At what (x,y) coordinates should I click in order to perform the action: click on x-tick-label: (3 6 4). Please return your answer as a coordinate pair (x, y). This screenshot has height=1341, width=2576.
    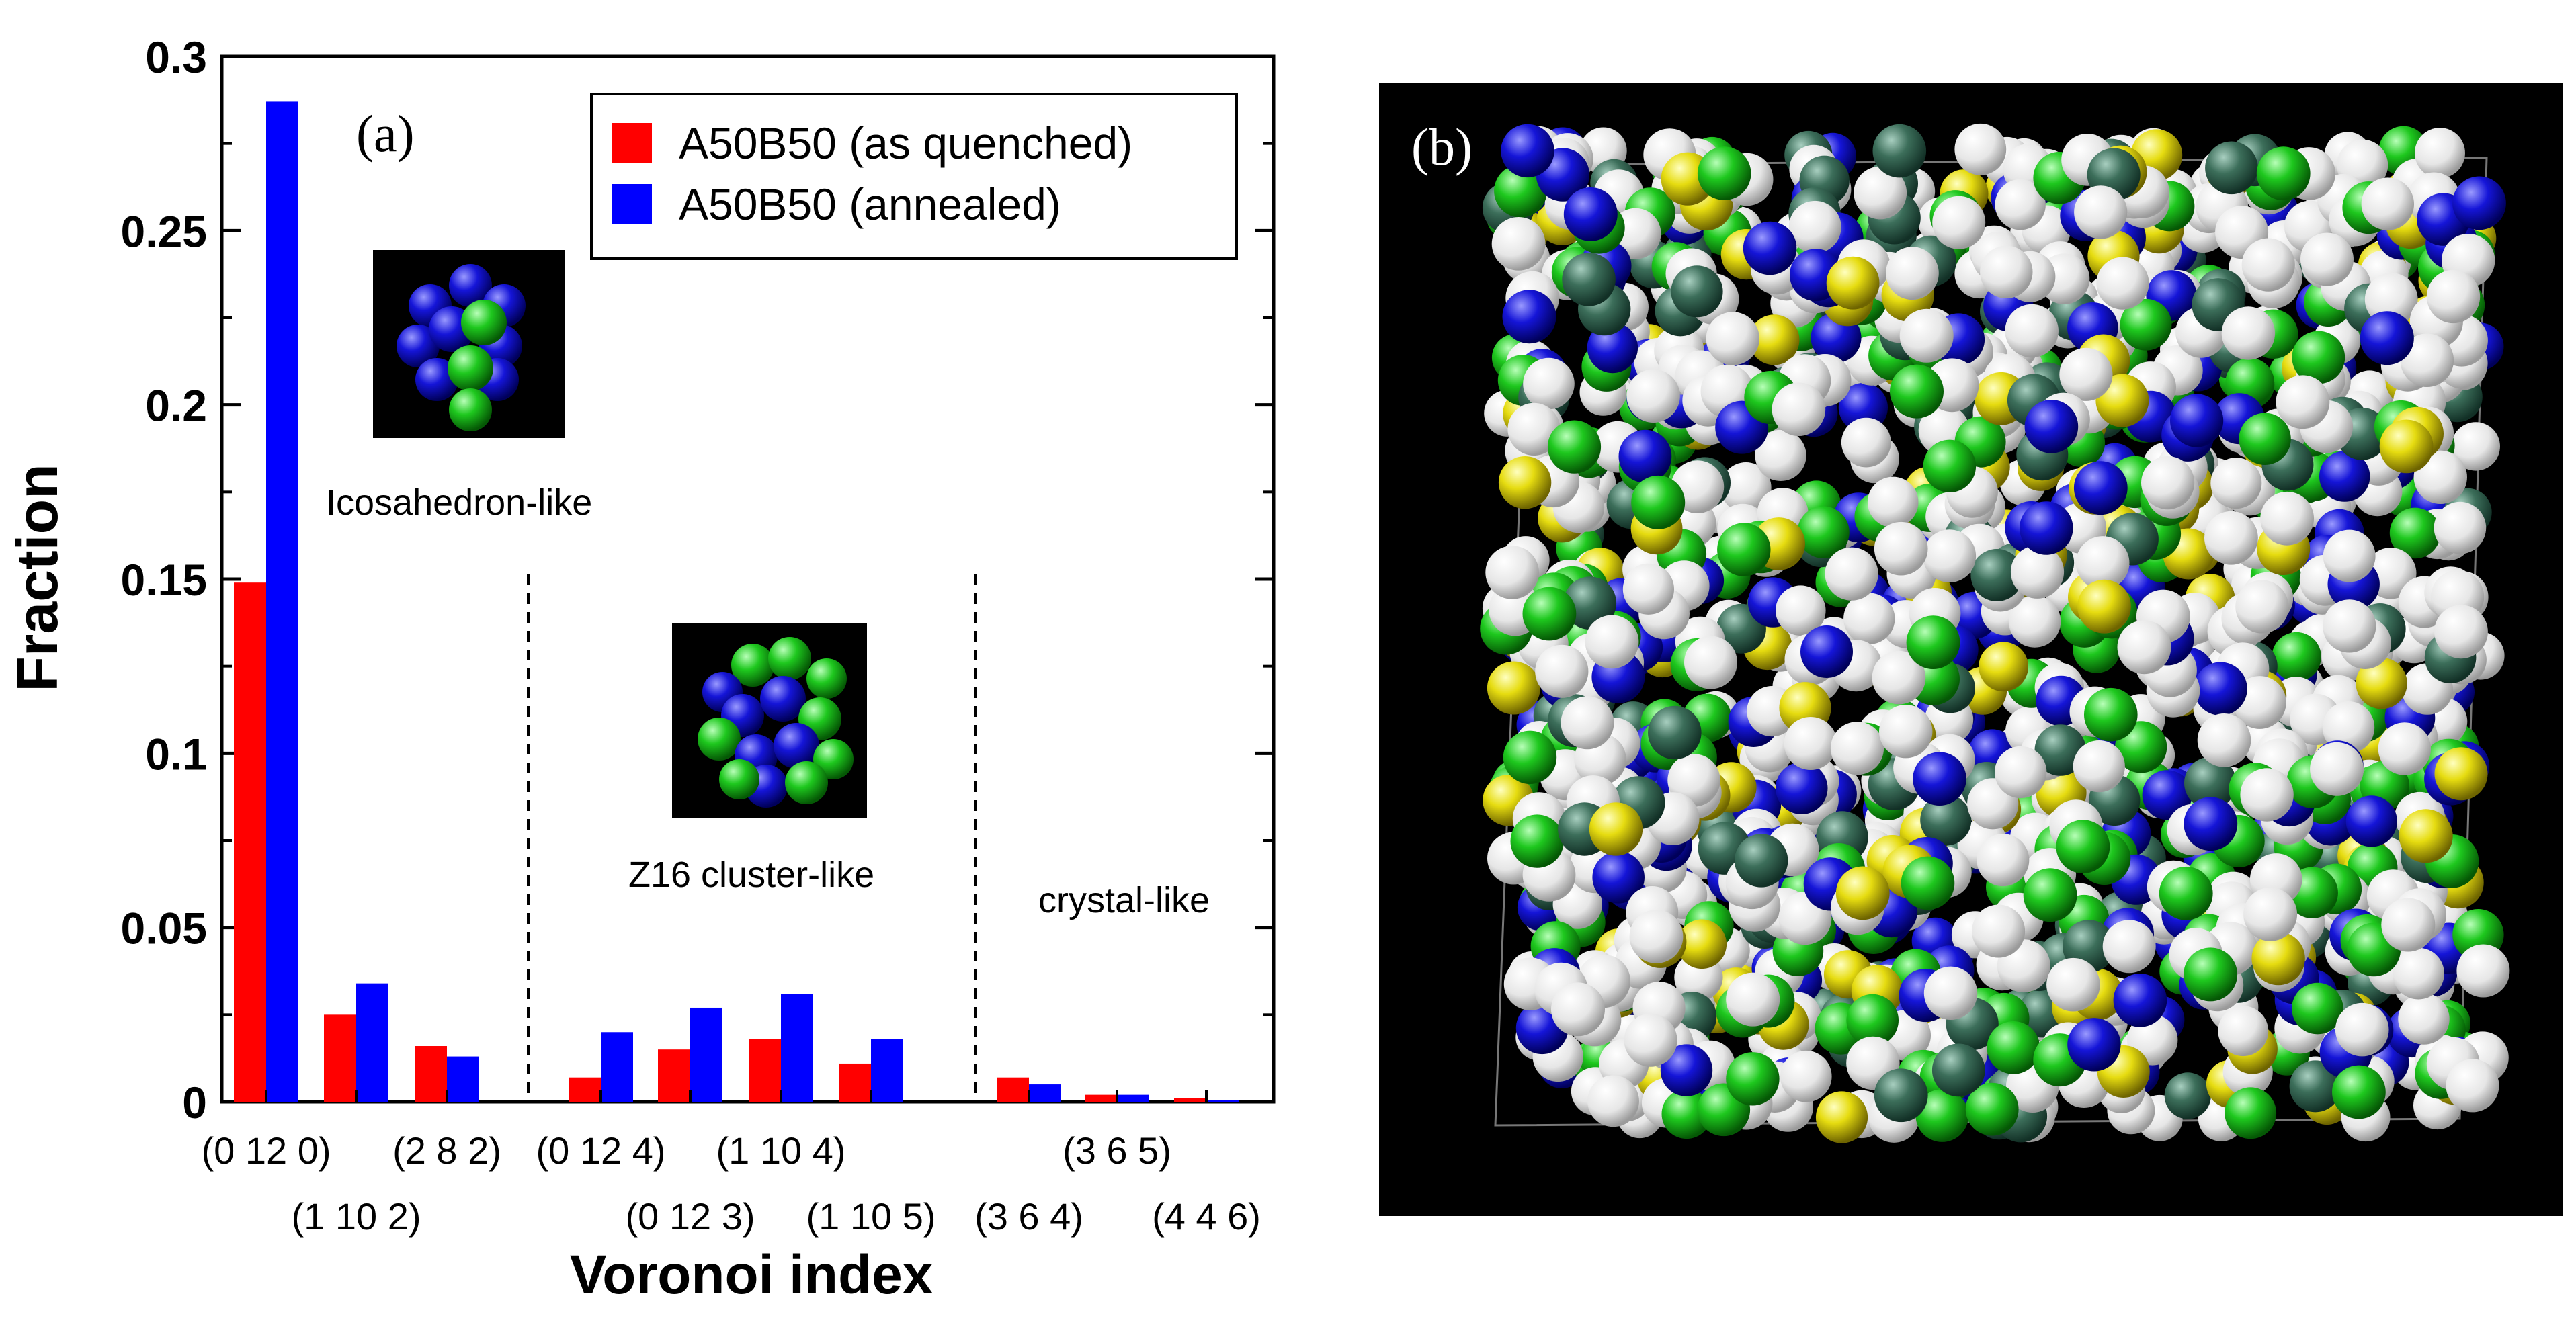
    Looking at the image, I should click on (1028, 1216).